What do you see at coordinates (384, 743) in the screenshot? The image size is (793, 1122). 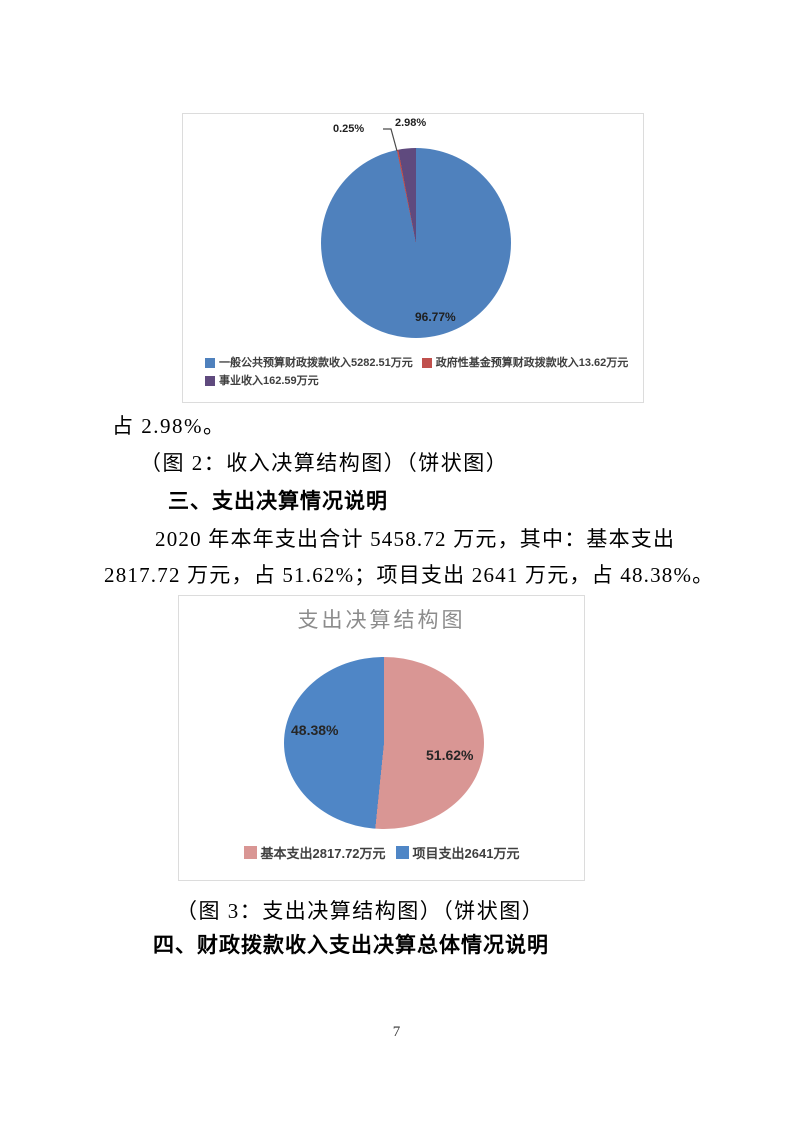 I see `expenditure-pie` at bounding box center [384, 743].